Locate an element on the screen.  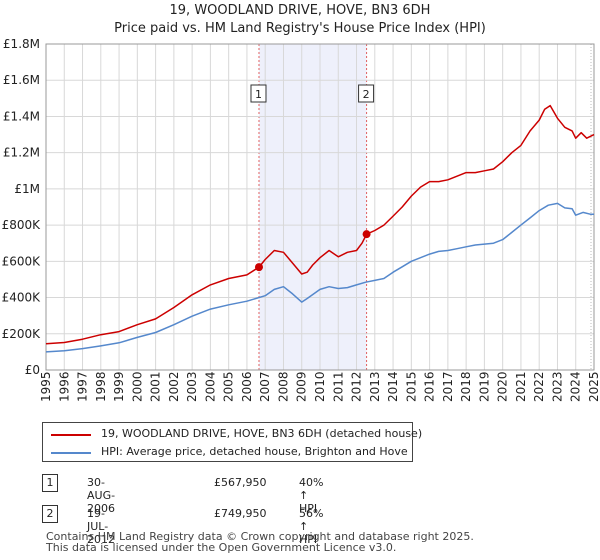
sale-number-label: 1 is located at coordinates (258, 94).